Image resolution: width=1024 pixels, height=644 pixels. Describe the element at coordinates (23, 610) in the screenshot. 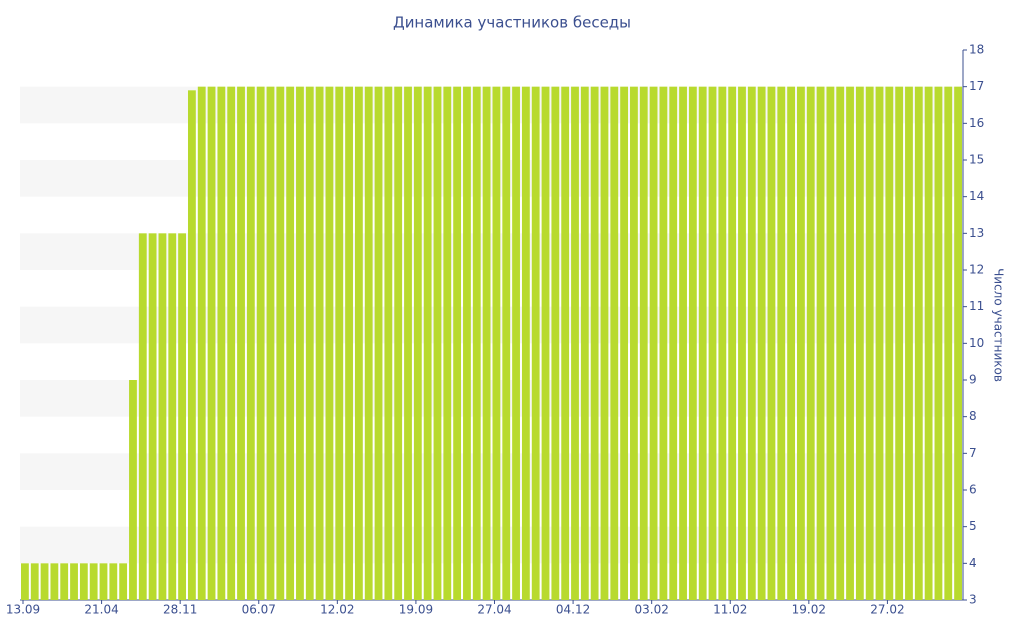

I see `x-tick-label: 13.09` at that location.